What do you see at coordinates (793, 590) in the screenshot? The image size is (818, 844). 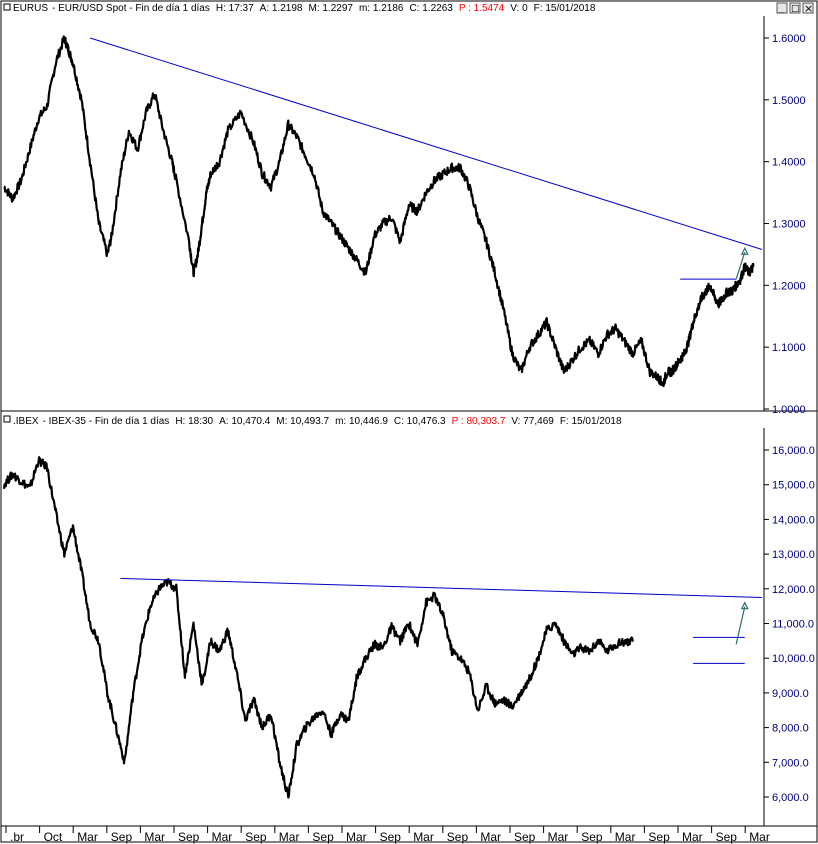 I see `ytick-label: 12,000.0` at bounding box center [793, 590].